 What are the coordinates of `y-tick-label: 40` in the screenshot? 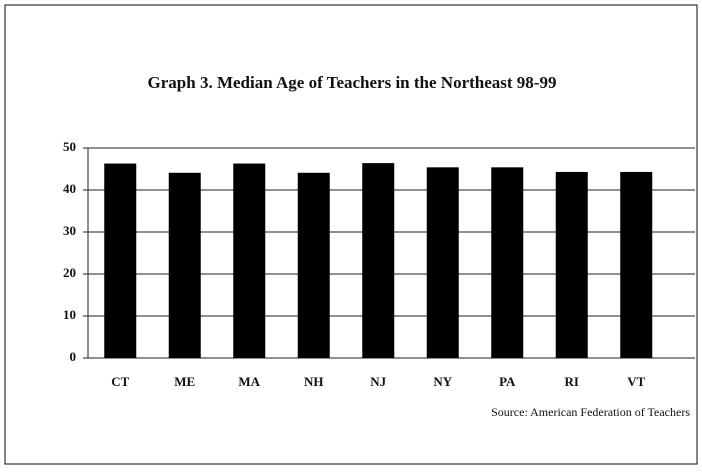 It's located at (69, 188).